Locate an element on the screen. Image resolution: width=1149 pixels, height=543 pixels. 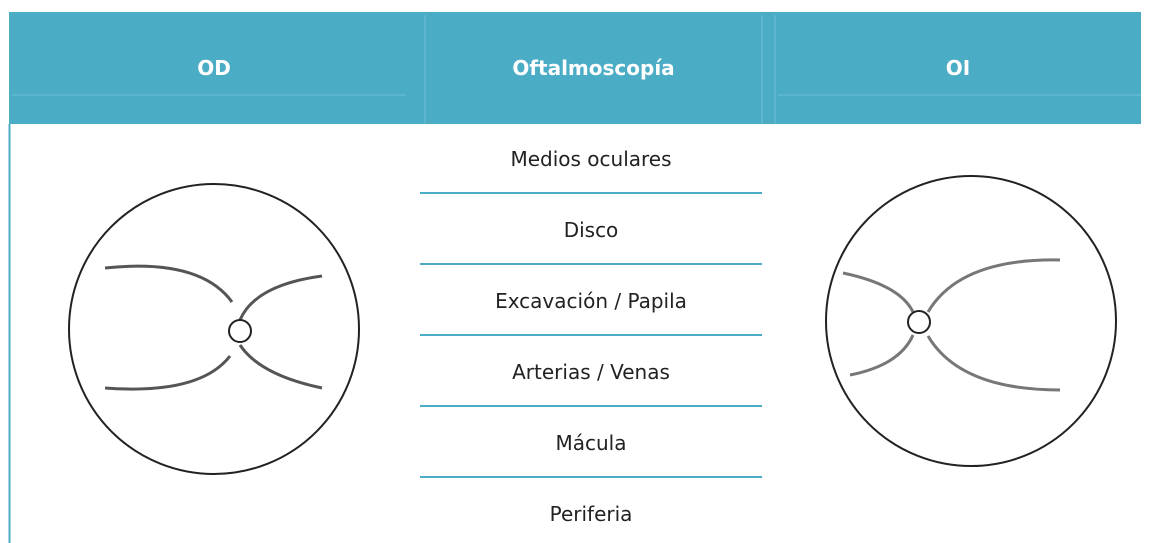
header-cell: OI is located at coordinates (958, 68).